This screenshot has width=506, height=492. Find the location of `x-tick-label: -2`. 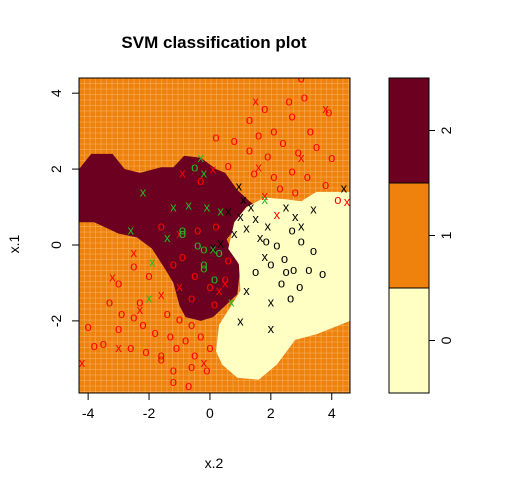

x-tick-label: -2 is located at coordinates (149, 413).